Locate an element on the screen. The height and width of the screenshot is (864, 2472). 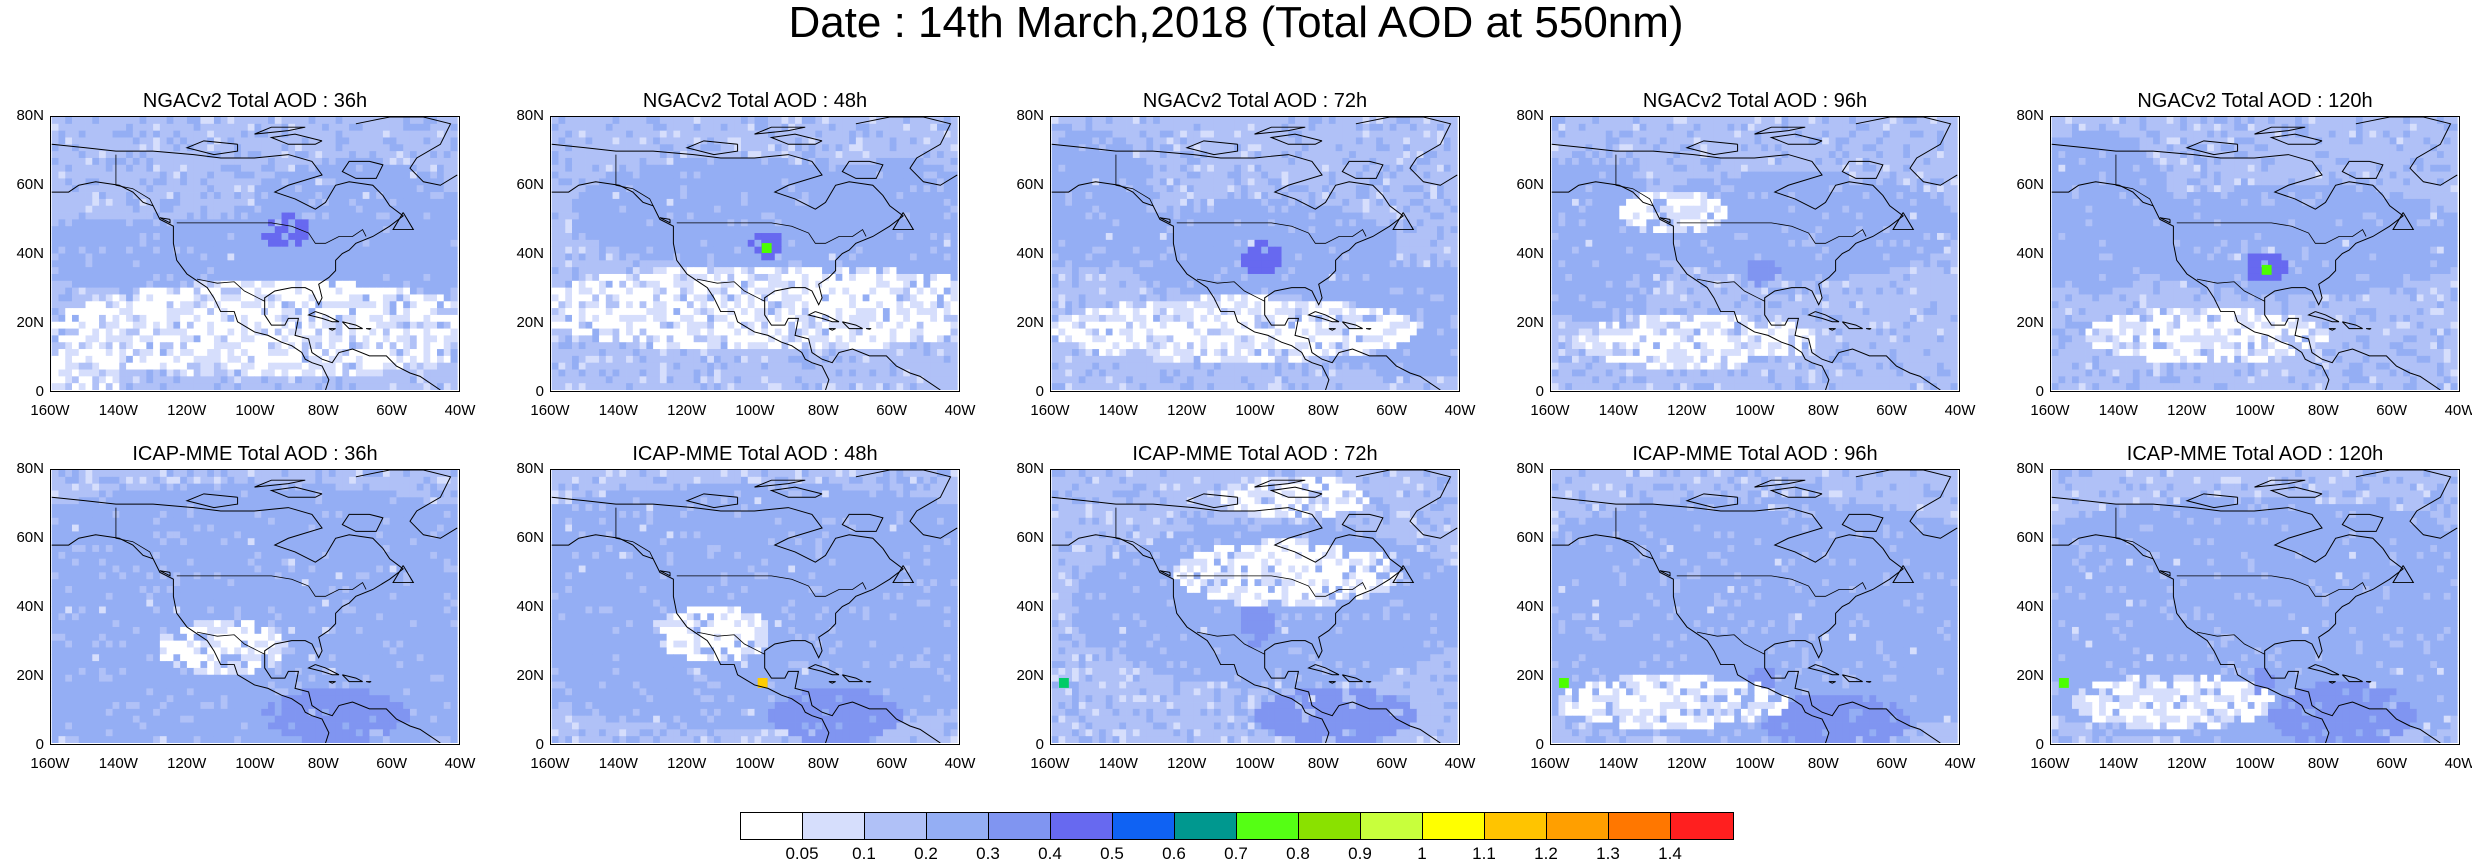
colorbar-label: 0.05 is located at coordinates (802, 854).